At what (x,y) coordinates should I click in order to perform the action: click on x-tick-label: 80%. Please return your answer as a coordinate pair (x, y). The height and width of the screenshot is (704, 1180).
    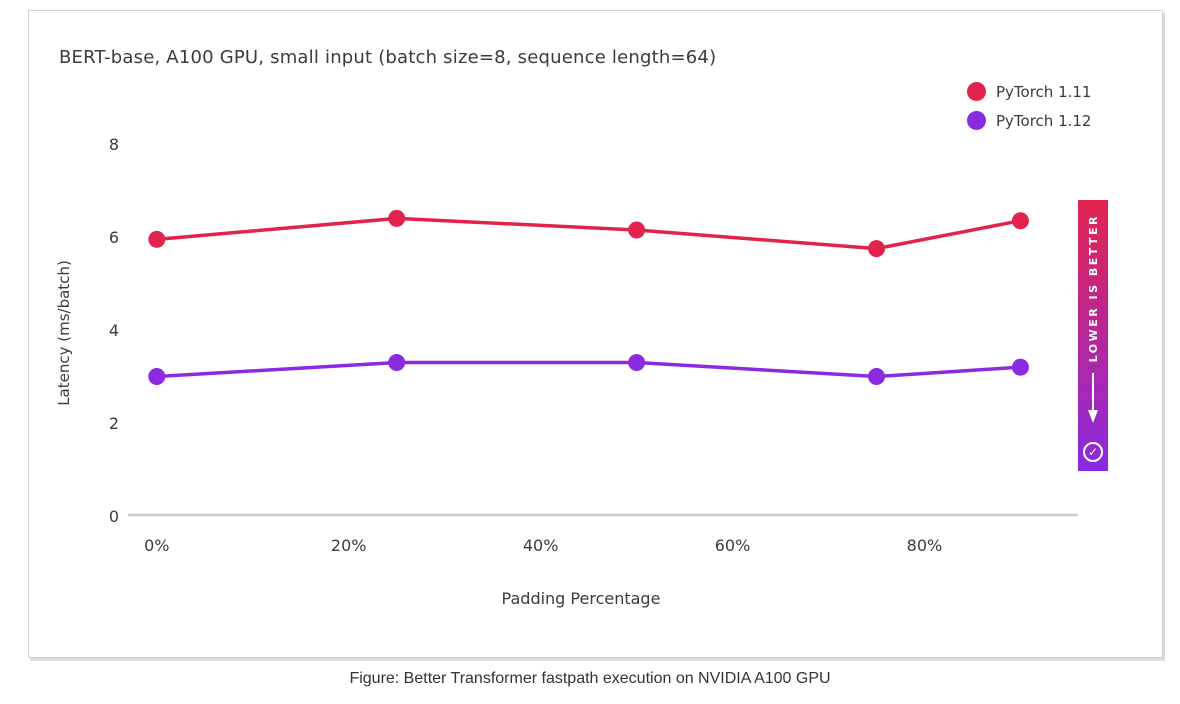
    Looking at the image, I should click on (925, 545).